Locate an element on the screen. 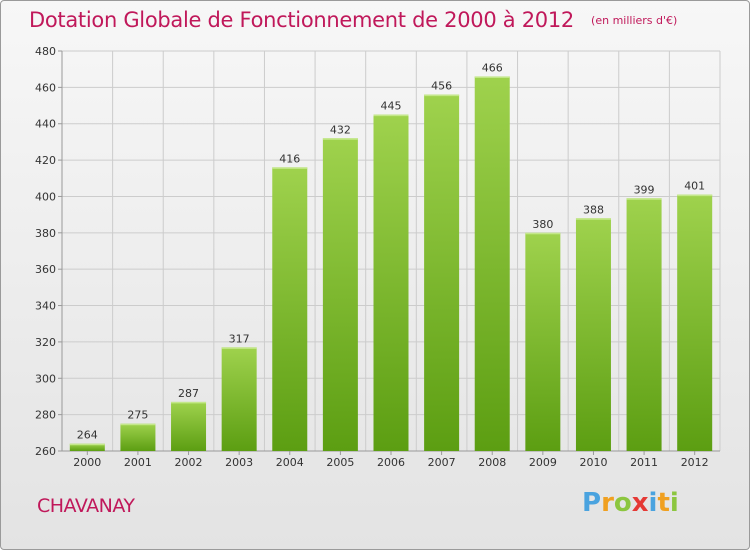 Image resolution: width=750 pixels, height=550 pixels. x-tick-label: 2002 is located at coordinates (189, 462).